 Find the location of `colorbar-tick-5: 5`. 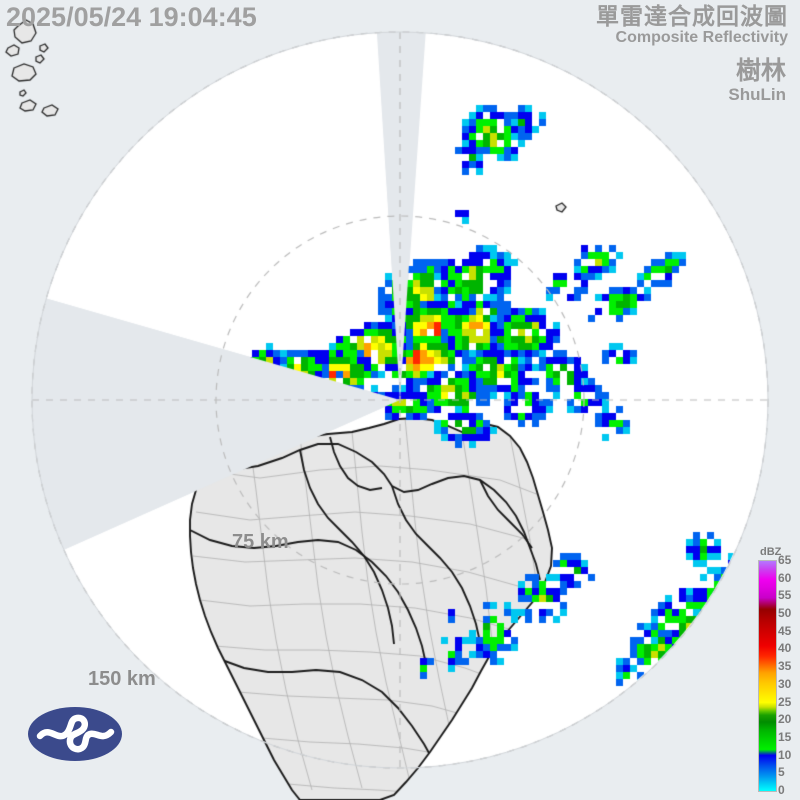

colorbar-tick-5: 5 is located at coordinates (781, 772).